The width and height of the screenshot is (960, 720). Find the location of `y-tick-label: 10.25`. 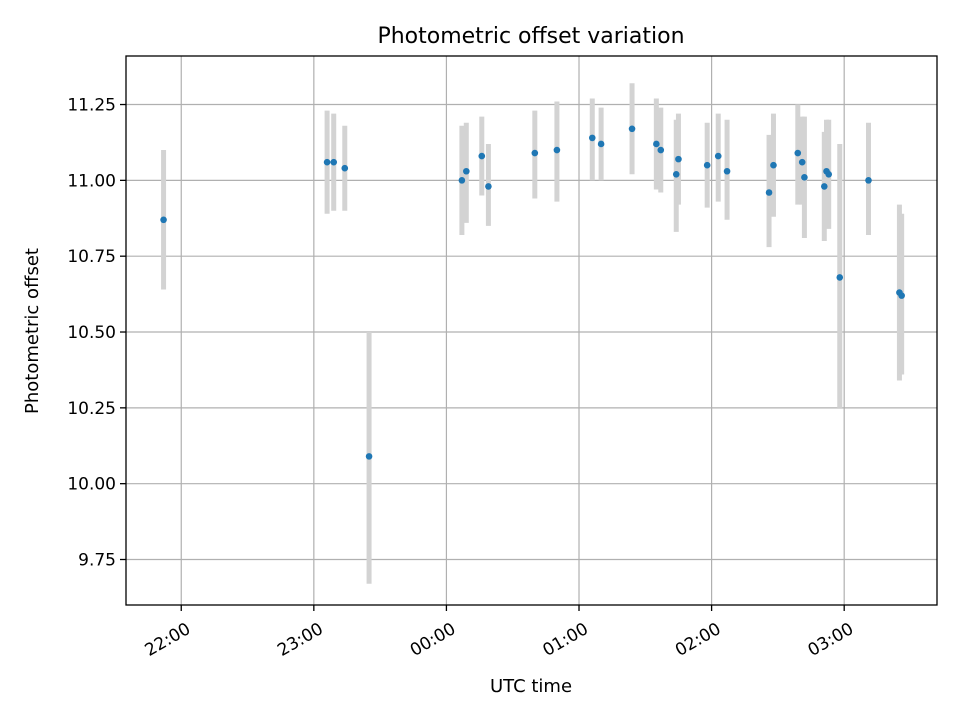

y-tick-label: 10.25 is located at coordinates (91, 409).